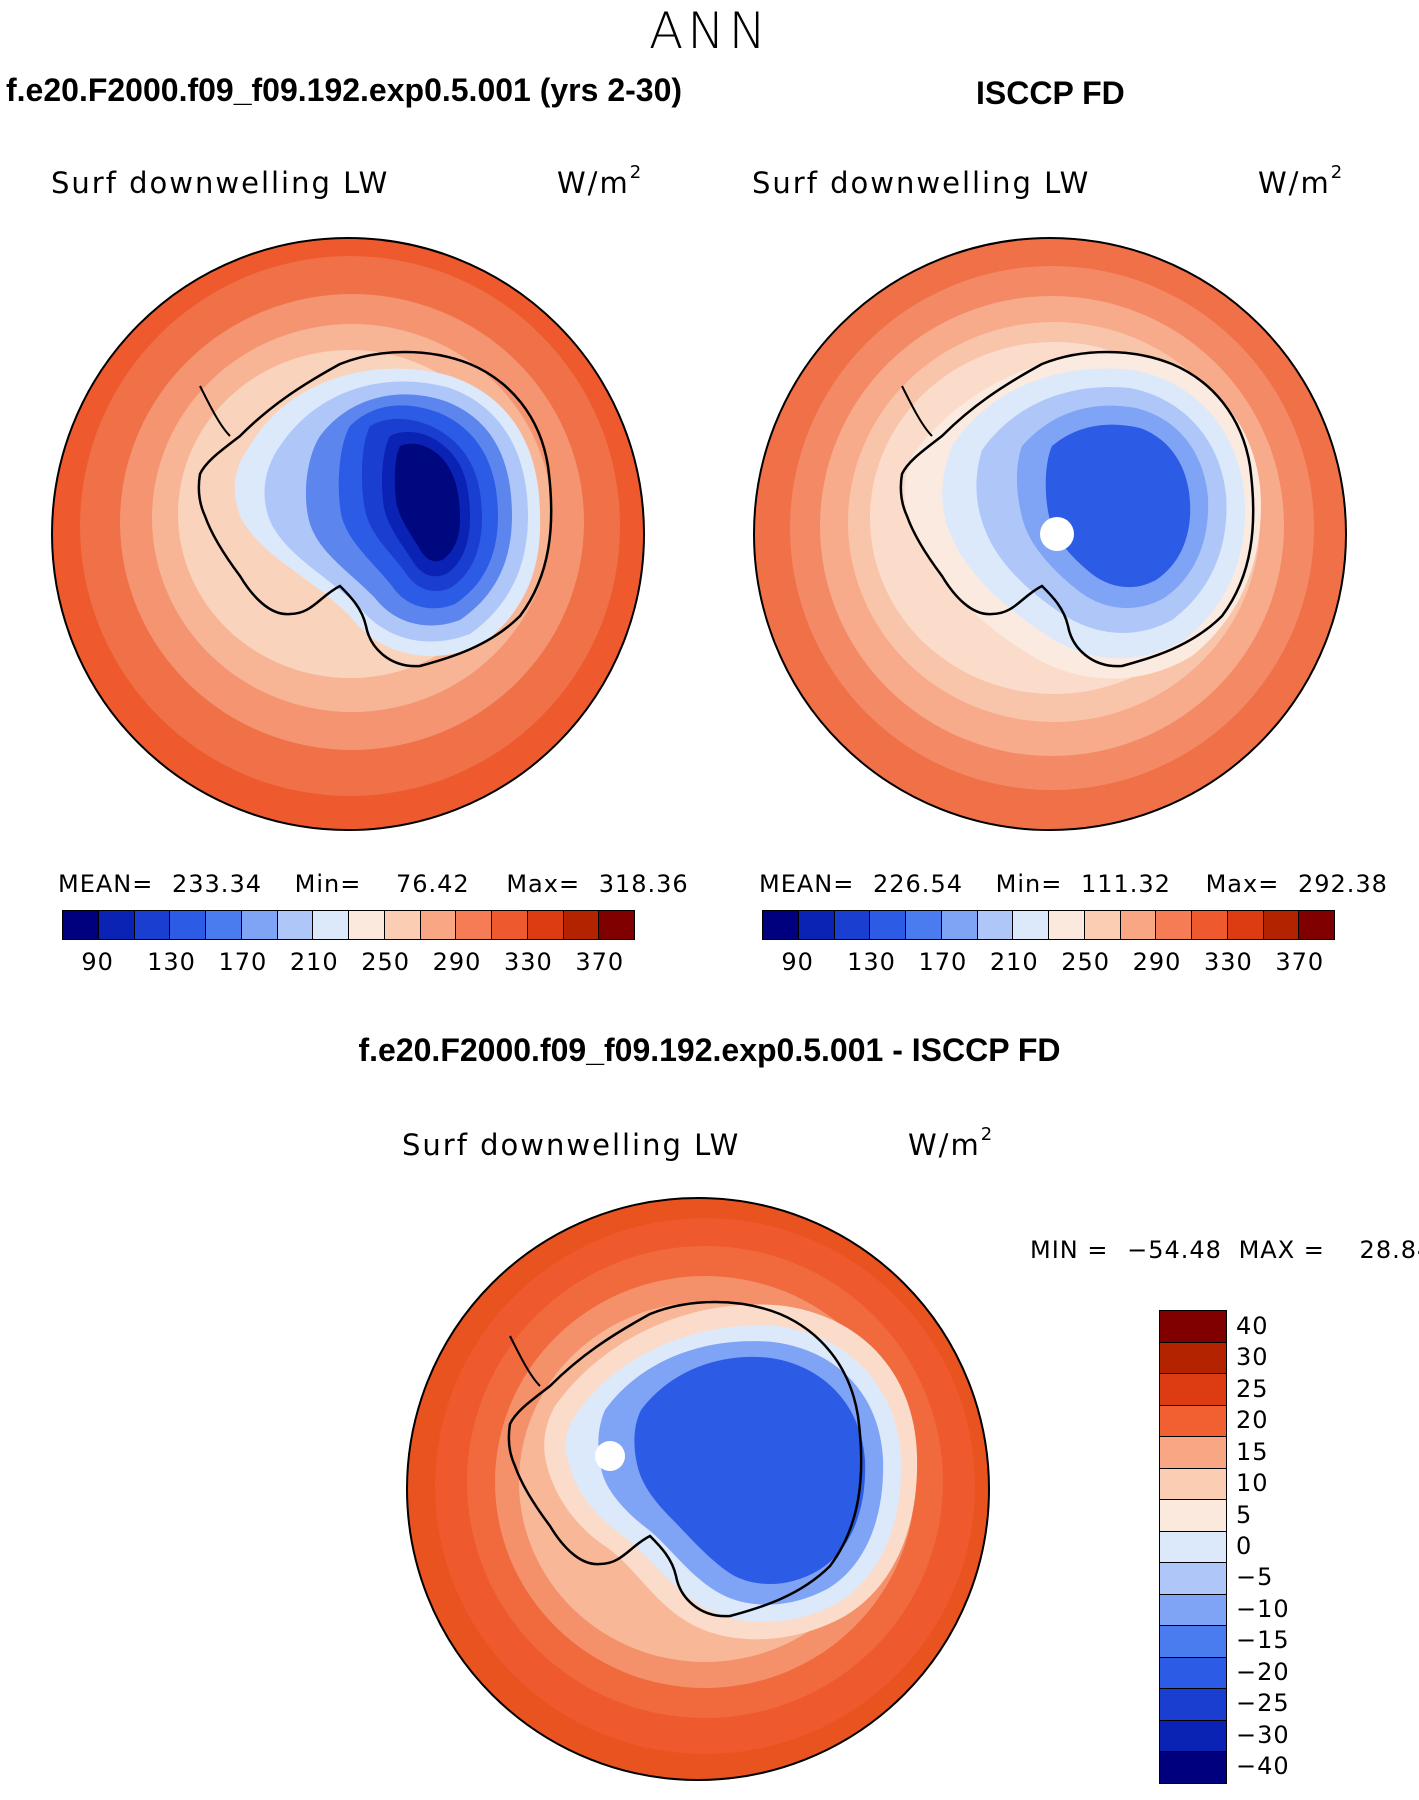 The image size is (1419, 1800). I want to click on obs-max-value: 292.38, so click(1342, 884).